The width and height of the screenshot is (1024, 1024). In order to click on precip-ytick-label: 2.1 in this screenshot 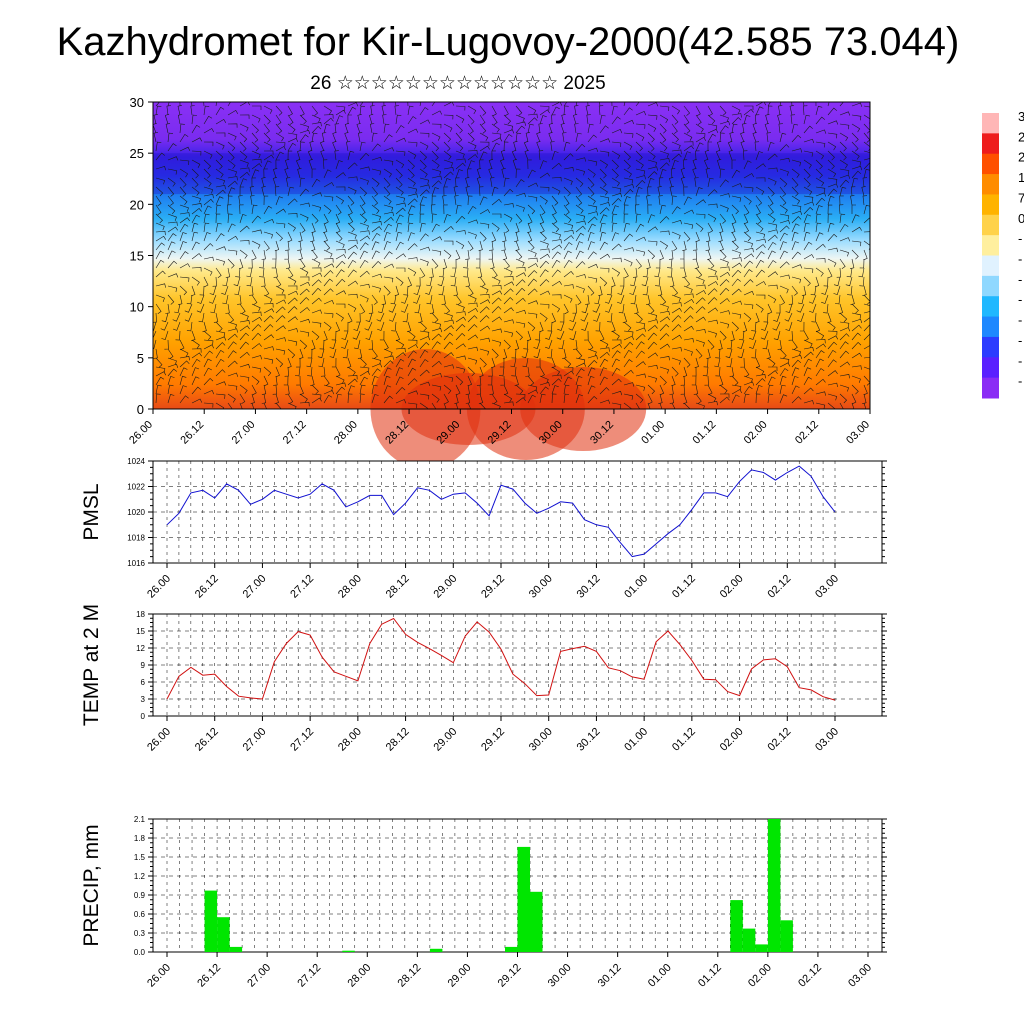, I will do `click(140, 819)`.